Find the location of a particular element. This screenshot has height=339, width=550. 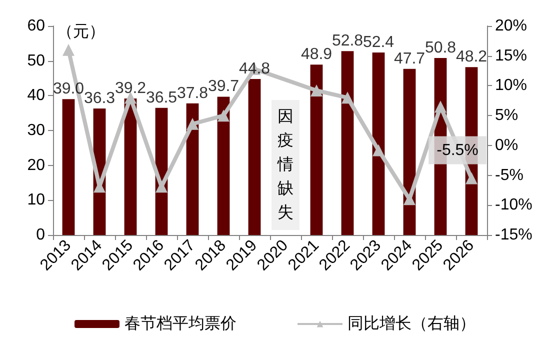

y-tick-label: 30 is located at coordinates (36, 130).